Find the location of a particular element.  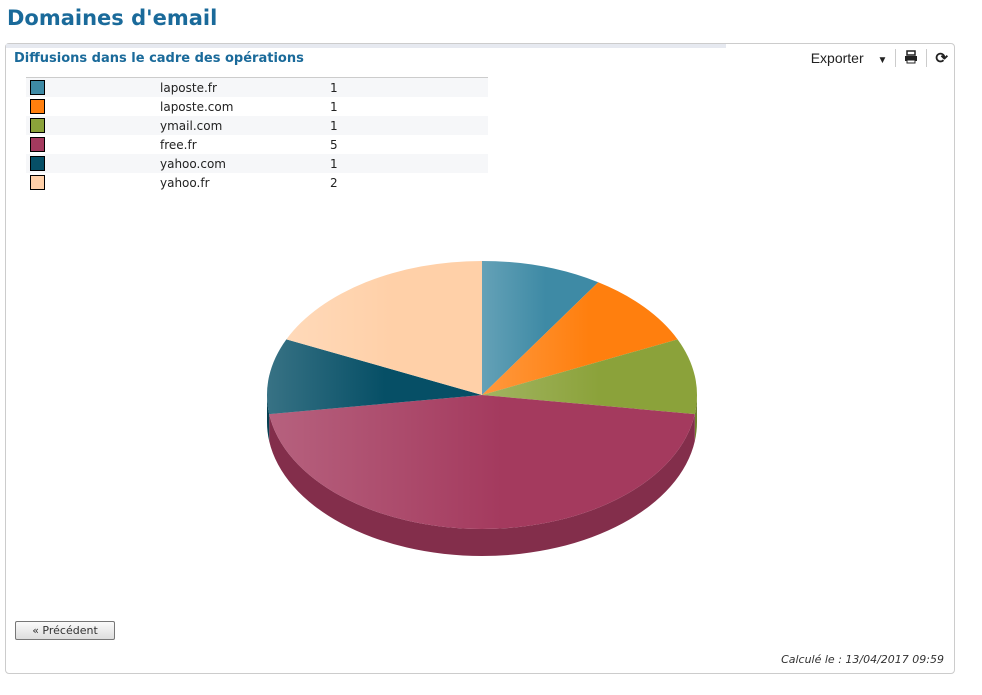

print-icon is located at coordinates (911, 58).